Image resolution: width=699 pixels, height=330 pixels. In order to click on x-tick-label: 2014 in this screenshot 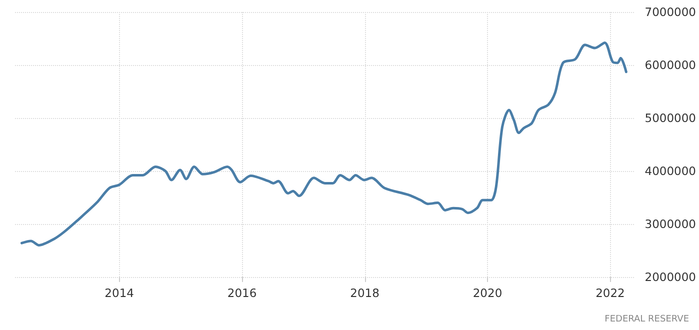, I will do `click(119, 293)`.